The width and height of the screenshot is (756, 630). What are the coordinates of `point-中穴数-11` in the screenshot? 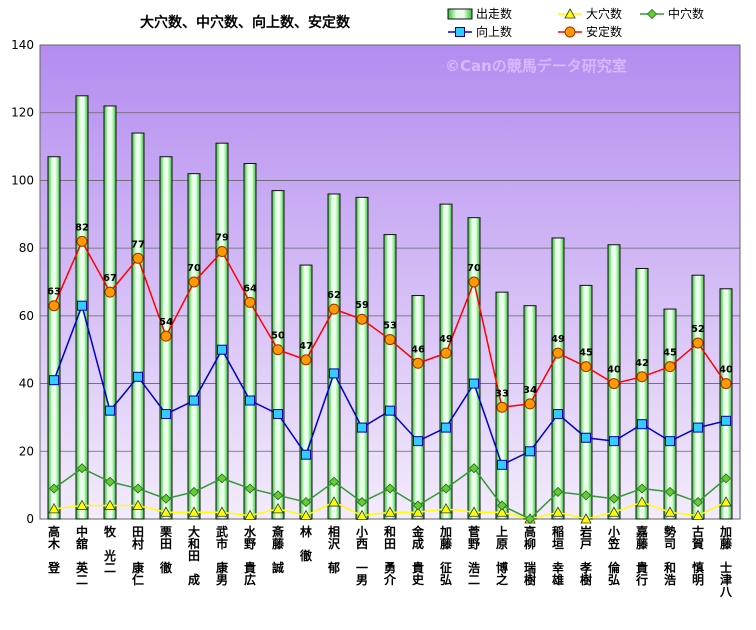 It's located at (362, 502).